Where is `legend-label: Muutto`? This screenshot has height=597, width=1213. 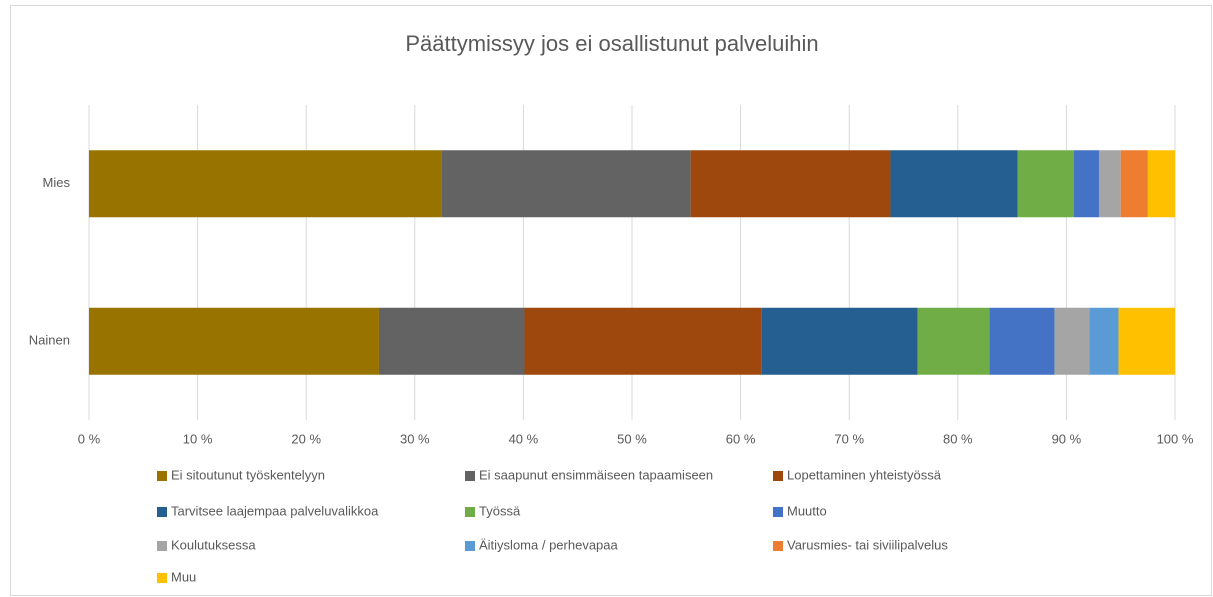
legend-label: Muutto is located at coordinates (807, 510).